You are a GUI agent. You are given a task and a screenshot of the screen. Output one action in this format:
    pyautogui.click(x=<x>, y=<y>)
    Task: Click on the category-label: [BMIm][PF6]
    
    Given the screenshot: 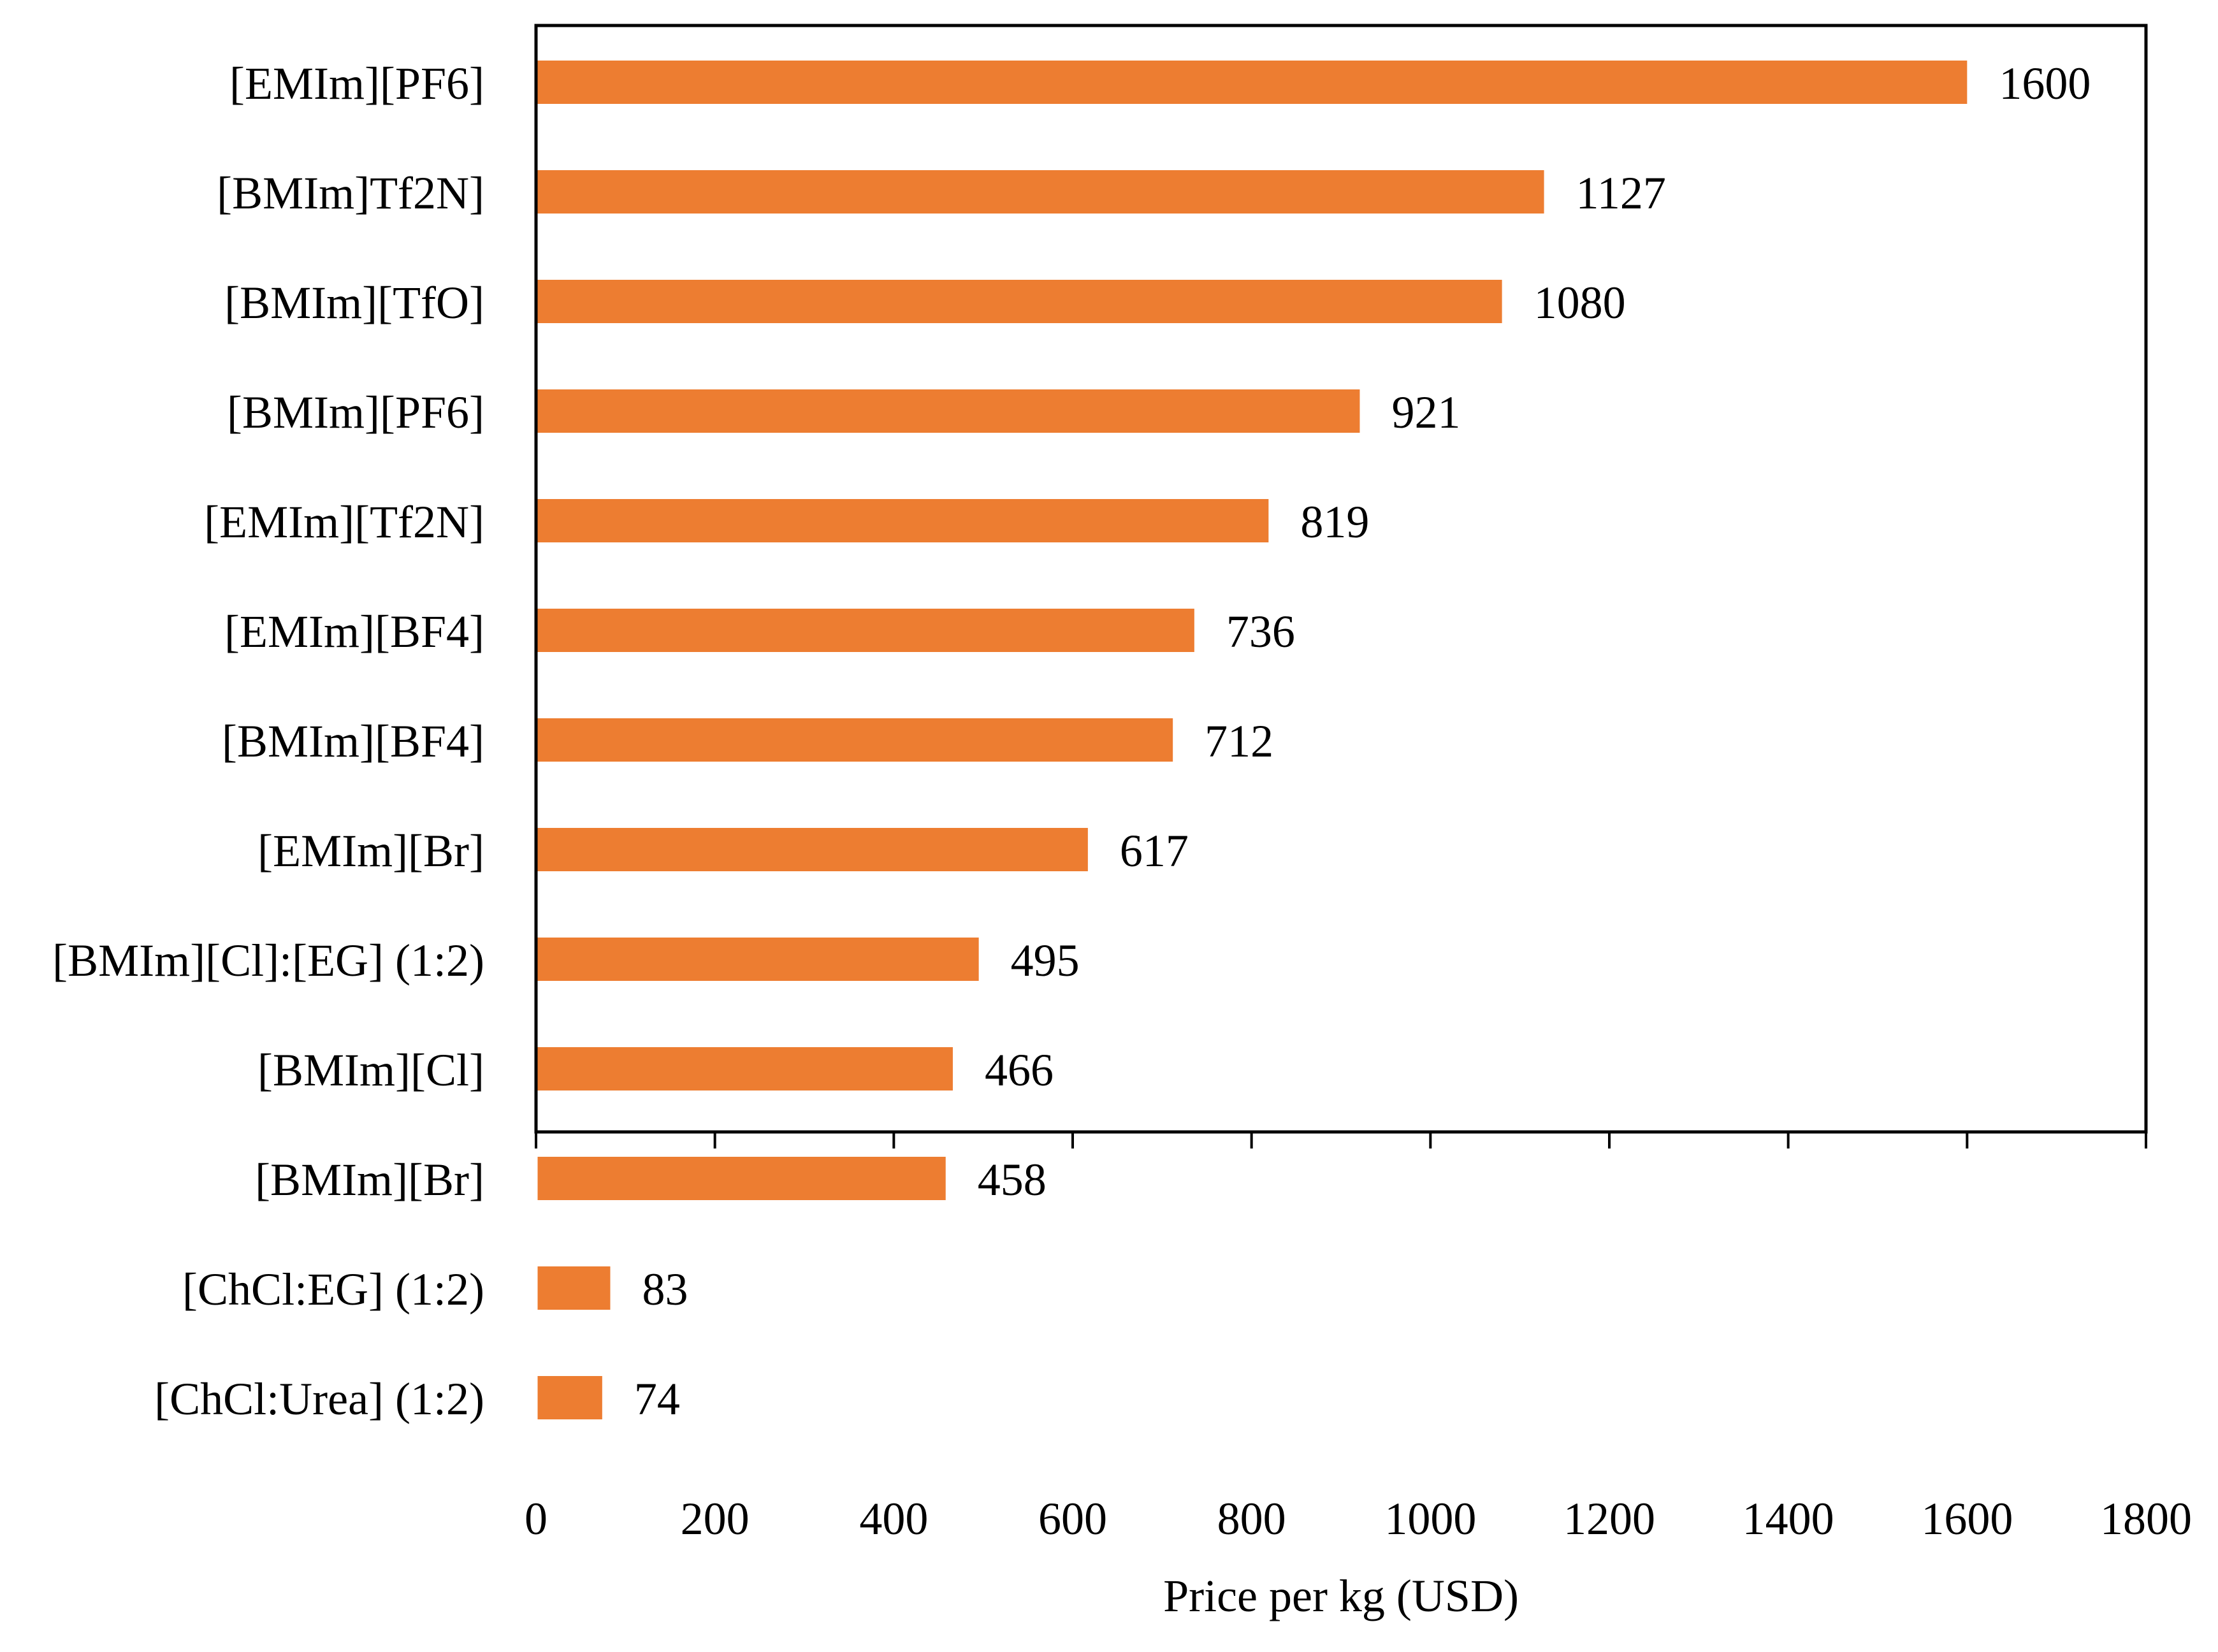 What is the action you would take?
    pyautogui.click(x=355, y=413)
    